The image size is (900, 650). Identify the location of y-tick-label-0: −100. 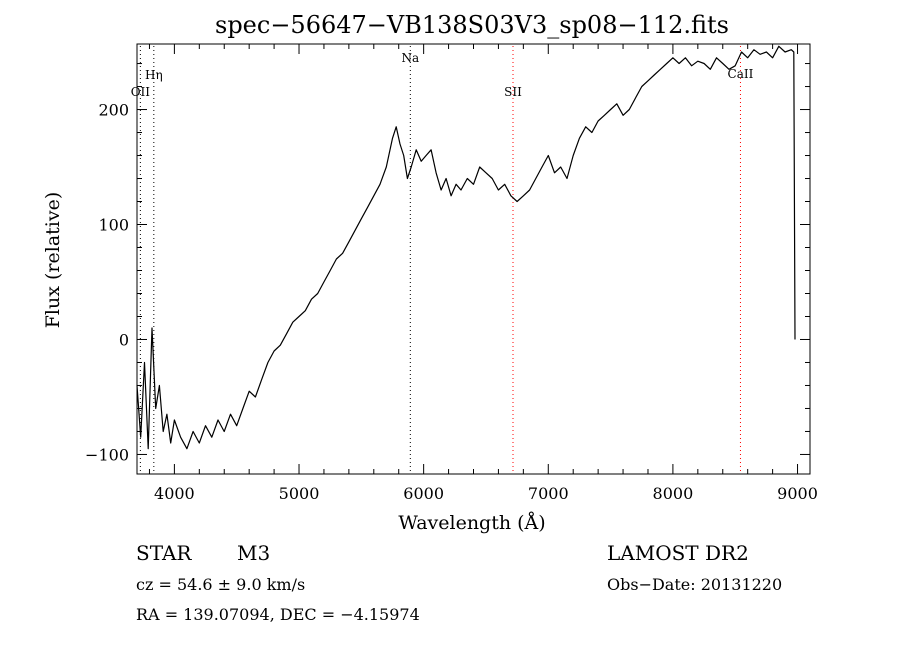
(107, 454).